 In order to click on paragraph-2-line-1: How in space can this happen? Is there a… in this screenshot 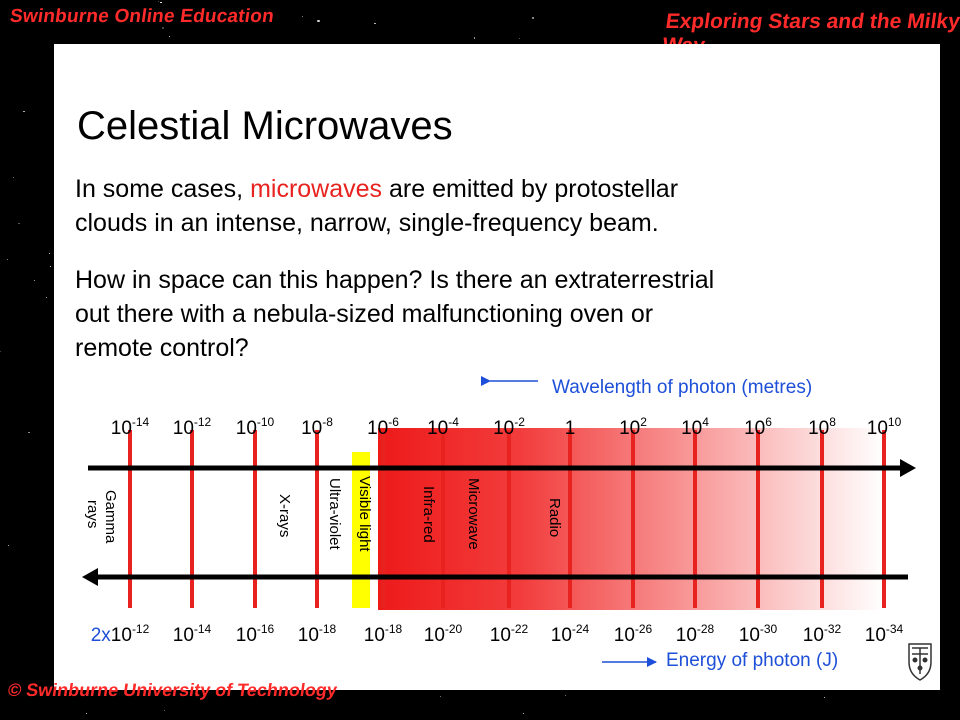, I will do `click(395, 280)`.